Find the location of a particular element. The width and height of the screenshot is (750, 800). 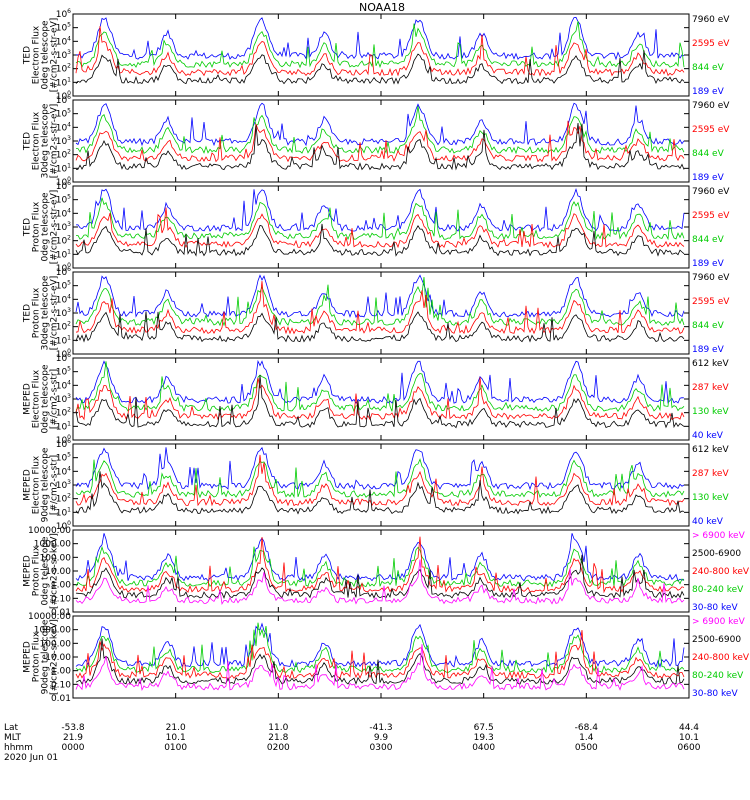

legend-entry: 40 keV is located at coordinates (708, 522).